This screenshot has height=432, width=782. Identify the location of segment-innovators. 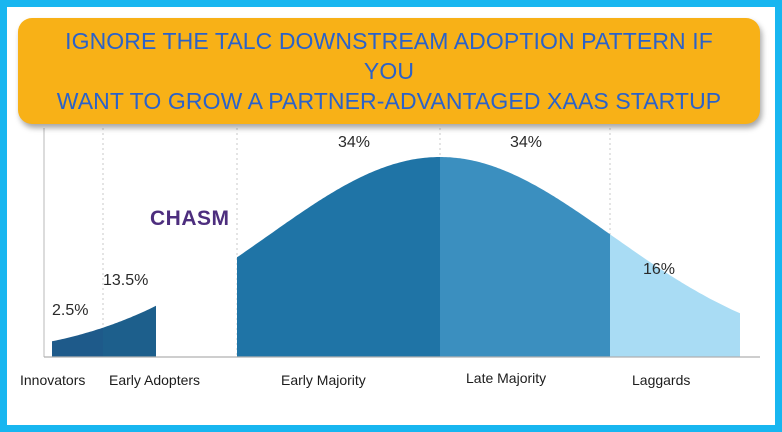
(77, 342).